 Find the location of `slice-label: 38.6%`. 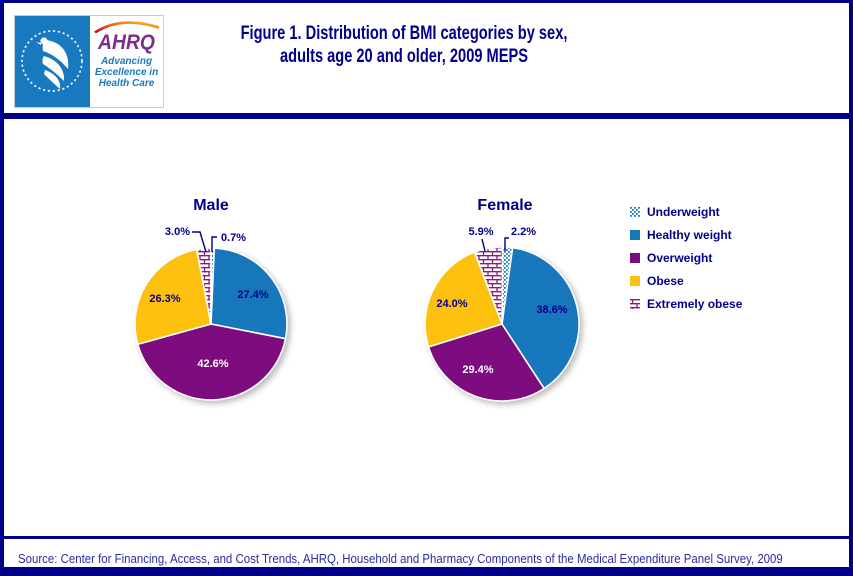

slice-label: 38.6% is located at coordinates (551, 310).